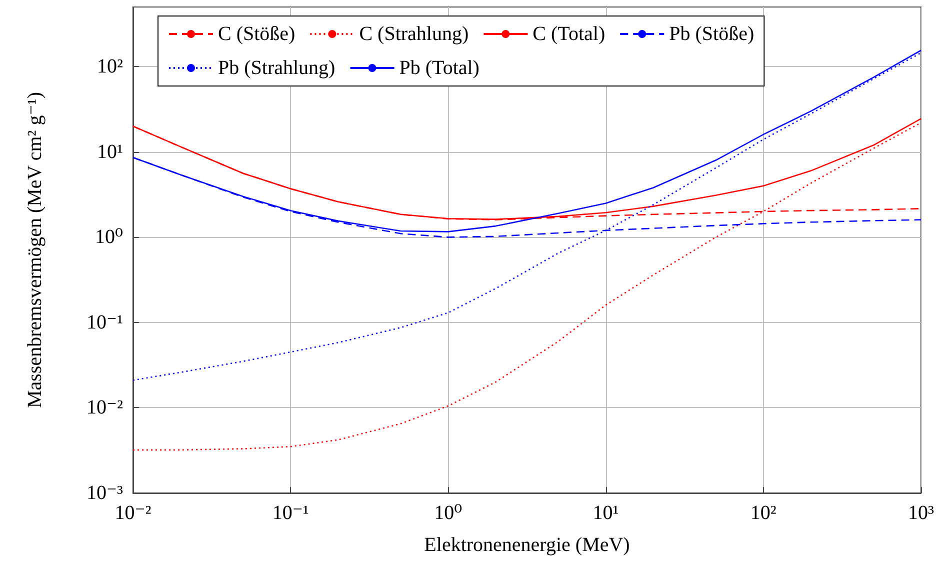 The width and height of the screenshot is (944, 578). What do you see at coordinates (711, 34) in the screenshot?
I see `legend-label: Pb (Stöße)` at bounding box center [711, 34].